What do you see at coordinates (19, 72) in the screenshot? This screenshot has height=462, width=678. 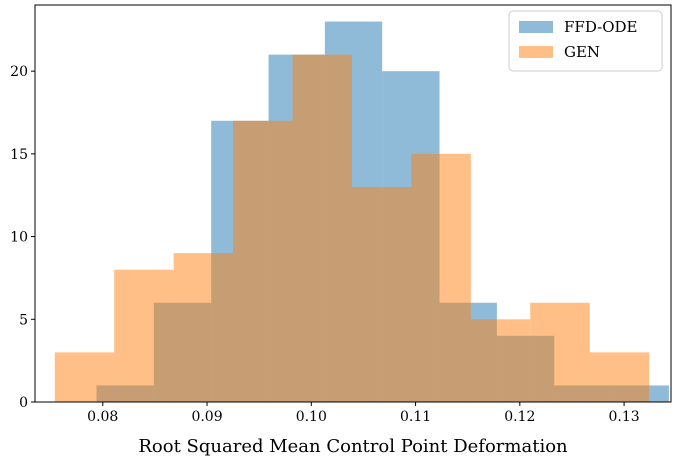 I see `y-tick-label: 20` at bounding box center [19, 72].